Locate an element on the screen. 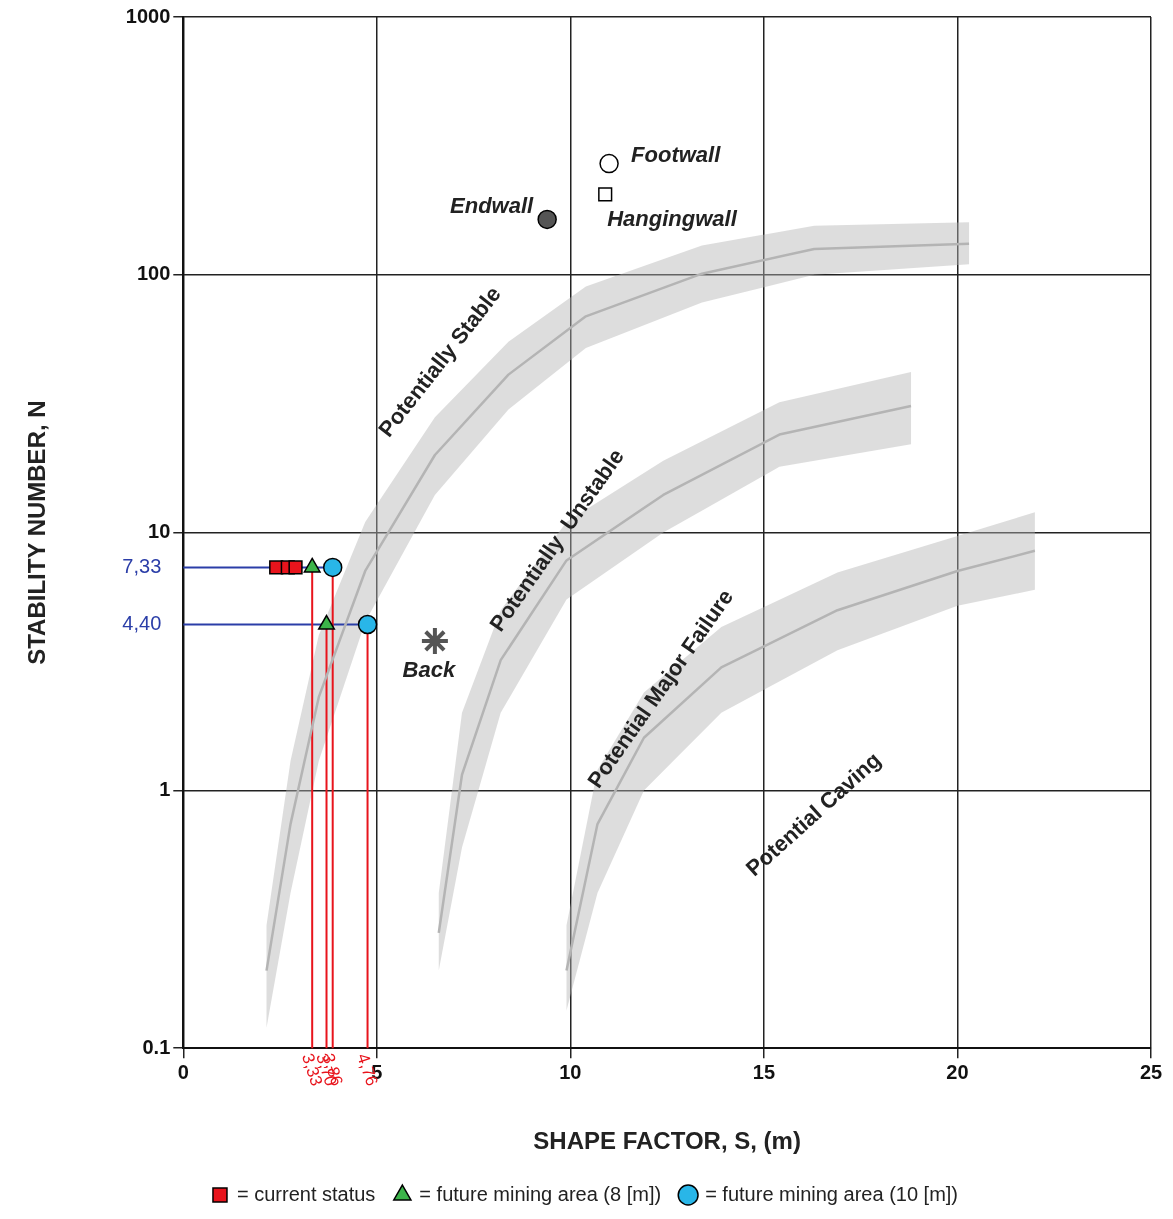 The image size is (1173, 1219). legend-label: = future mining area (10 [m]) is located at coordinates (832, 1193).